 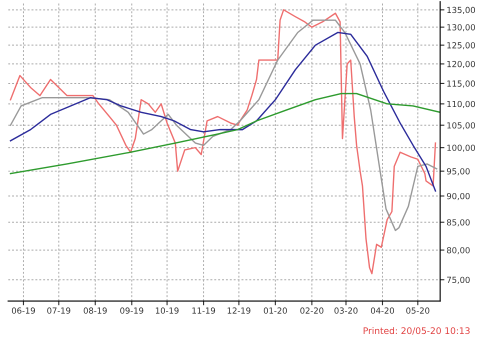 I want to click on x-tick-label: 10-19, so click(x=167, y=310).